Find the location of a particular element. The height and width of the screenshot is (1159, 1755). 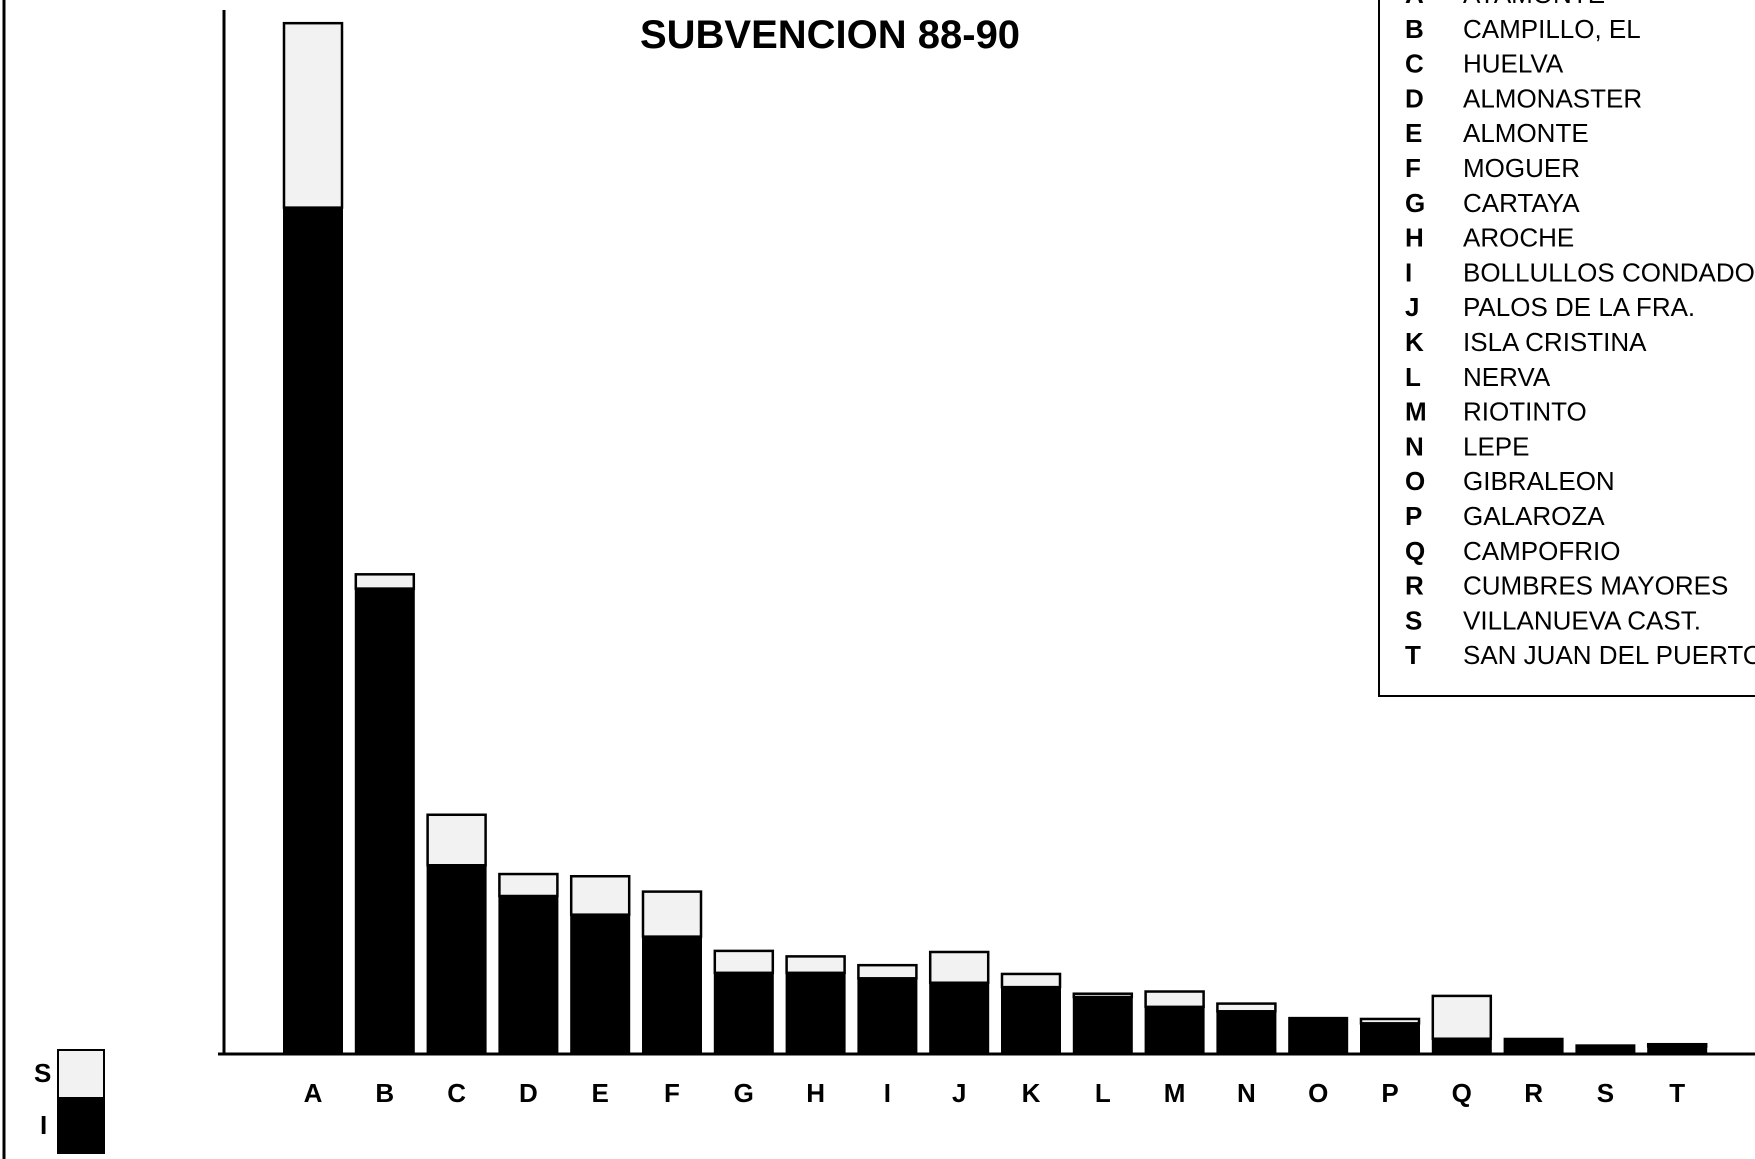

x-tick-labels: A B C D E F G H I J K L M N O P Q R S T is located at coordinates (995, 1093).